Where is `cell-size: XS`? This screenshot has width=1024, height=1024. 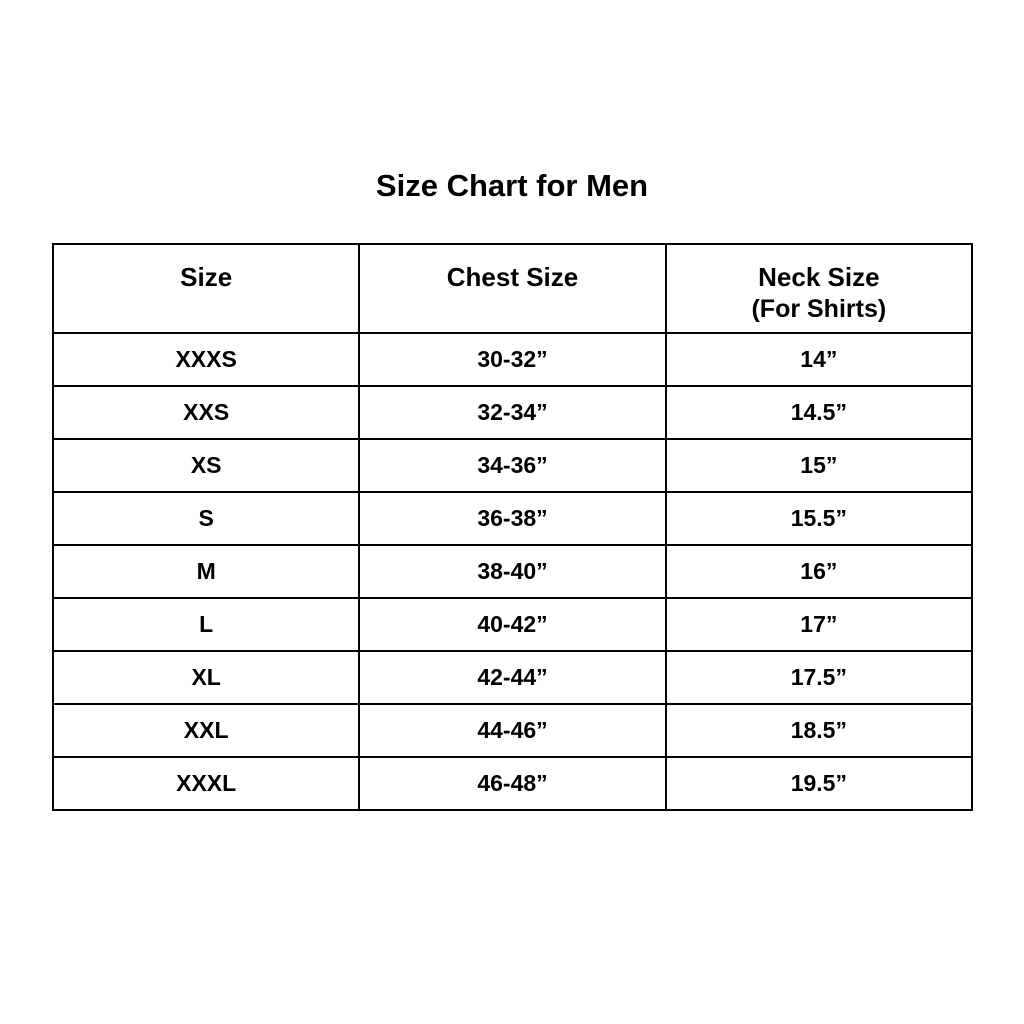 cell-size: XS is located at coordinates (206, 465).